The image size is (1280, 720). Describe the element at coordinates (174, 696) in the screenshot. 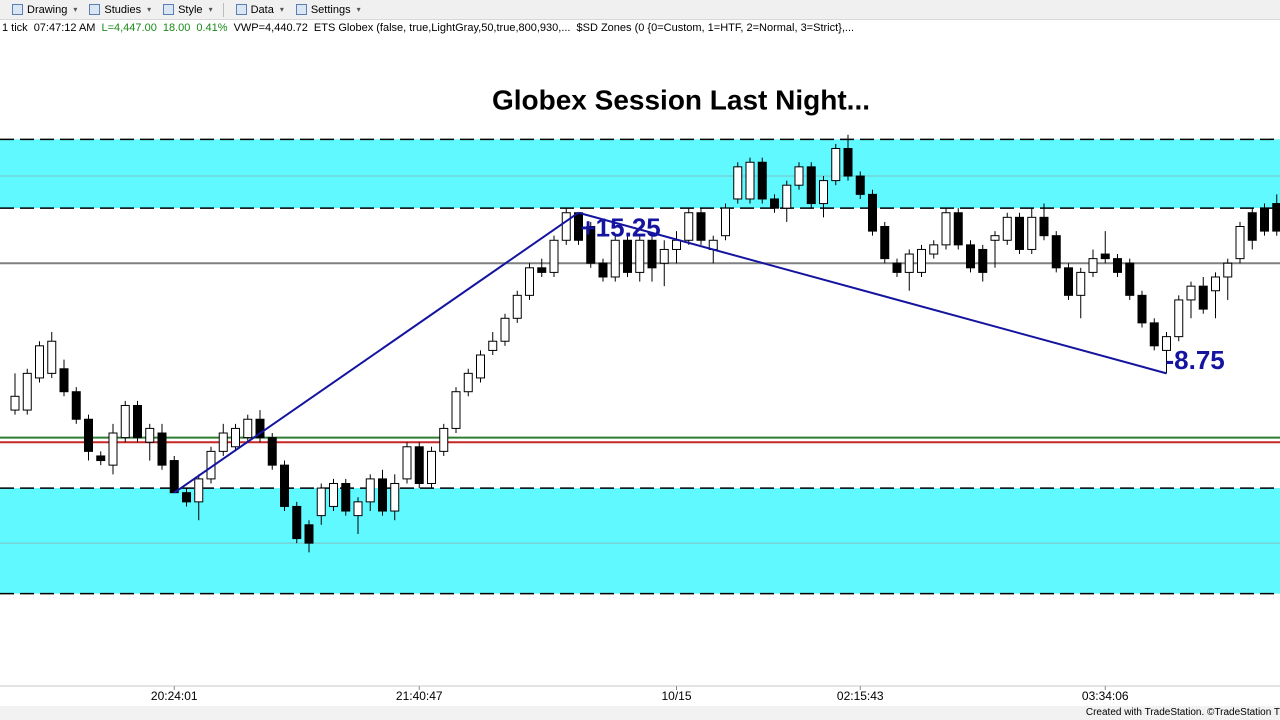

I see `x-tick-label: 20:24:01` at that location.